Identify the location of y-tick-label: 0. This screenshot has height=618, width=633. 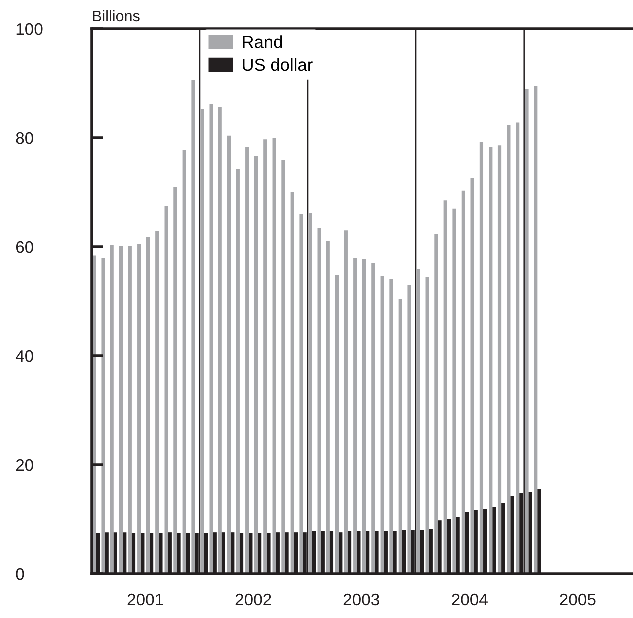
(20, 574).